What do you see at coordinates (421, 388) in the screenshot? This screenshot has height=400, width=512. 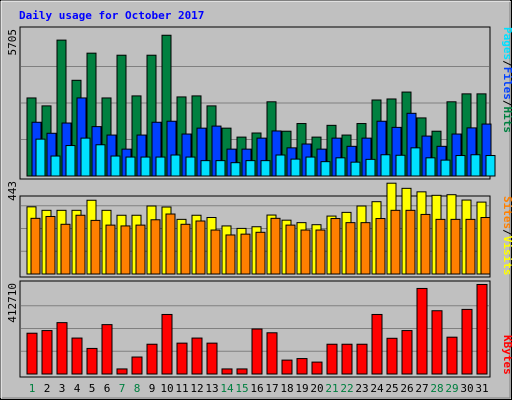 I see `x-tick-label: 27` at bounding box center [421, 388].